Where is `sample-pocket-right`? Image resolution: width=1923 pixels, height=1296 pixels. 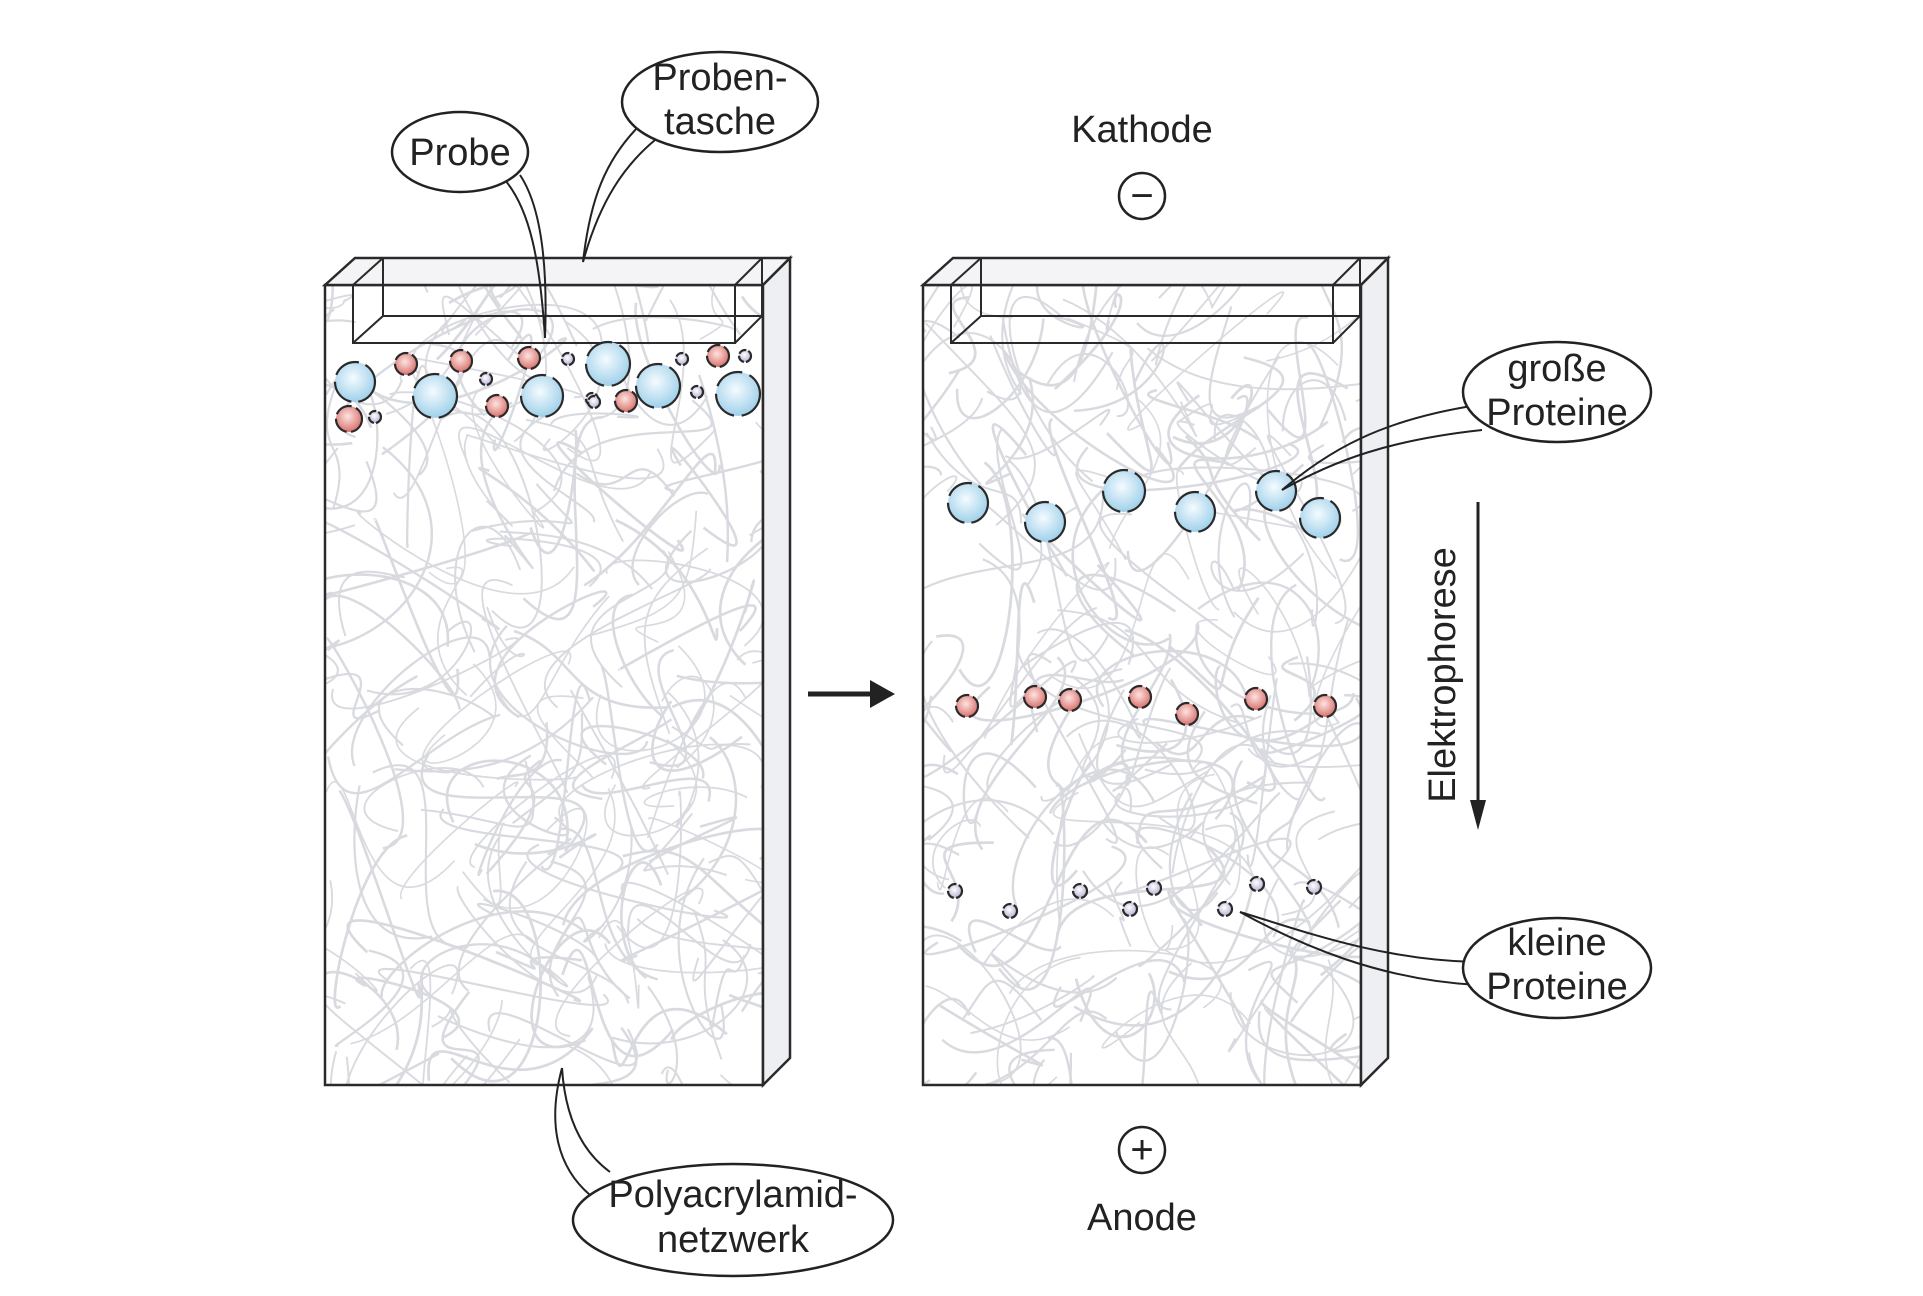 sample-pocket-right is located at coordinates (1155, 300).